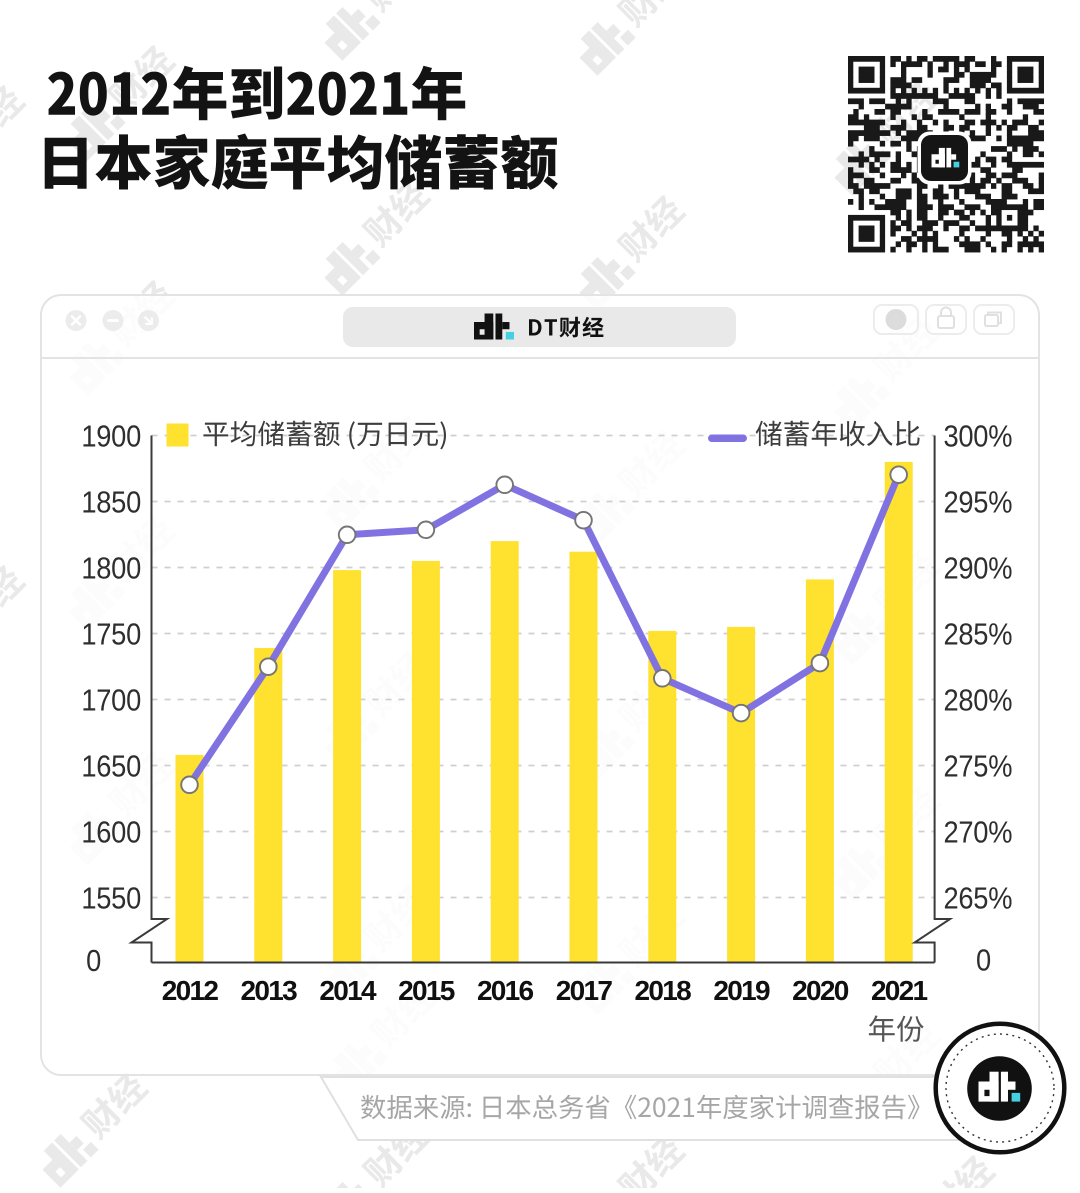  I want to click on svg-text: 1700, so click(111, 701).